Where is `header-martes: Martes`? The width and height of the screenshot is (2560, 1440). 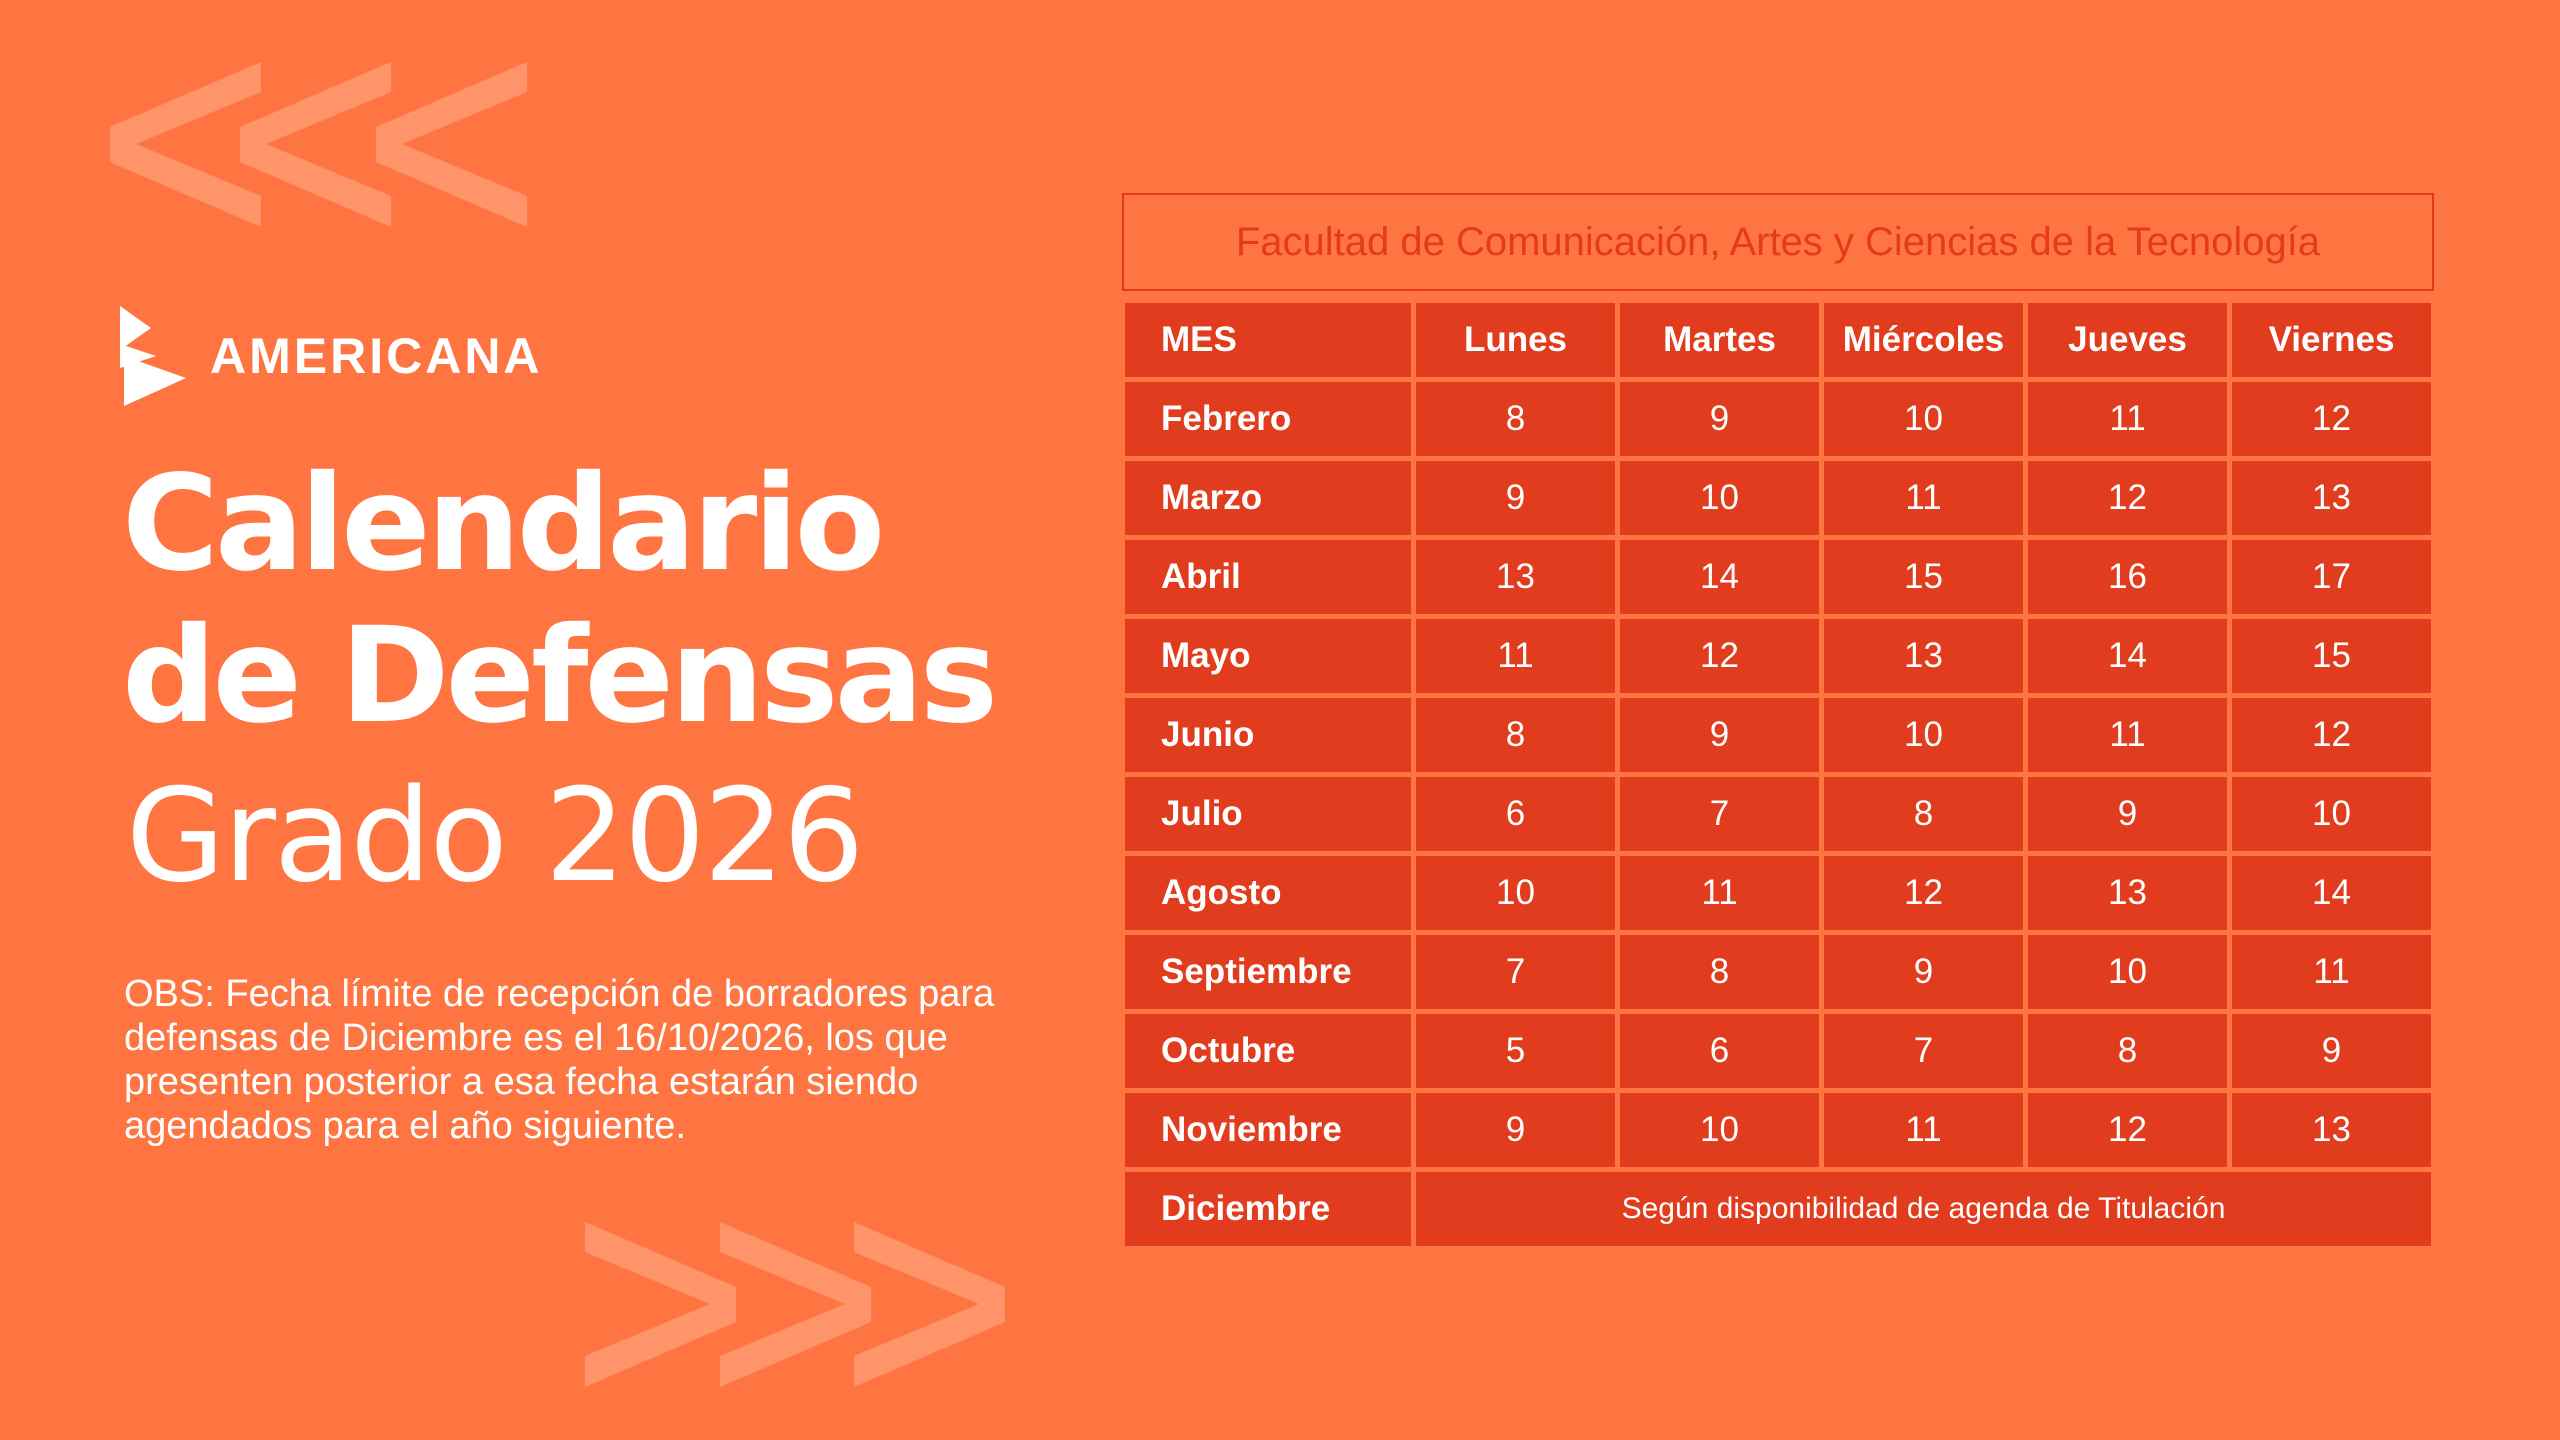 header-martes: Martes is located at coordinates (1719, 340).